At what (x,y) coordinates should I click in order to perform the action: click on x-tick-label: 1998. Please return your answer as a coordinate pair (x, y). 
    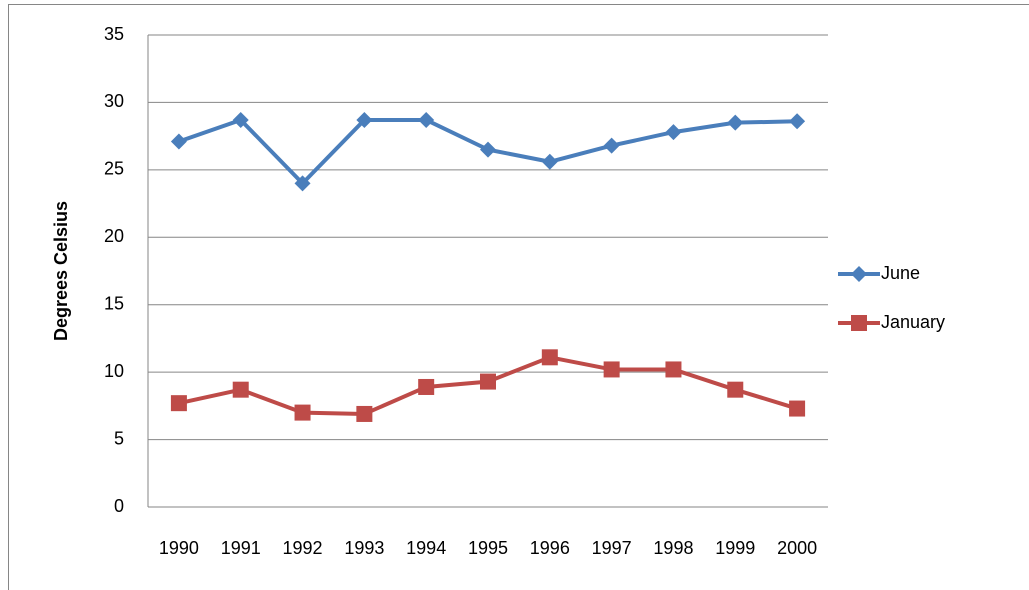
    Looking at the image, I should click on (673, 548).